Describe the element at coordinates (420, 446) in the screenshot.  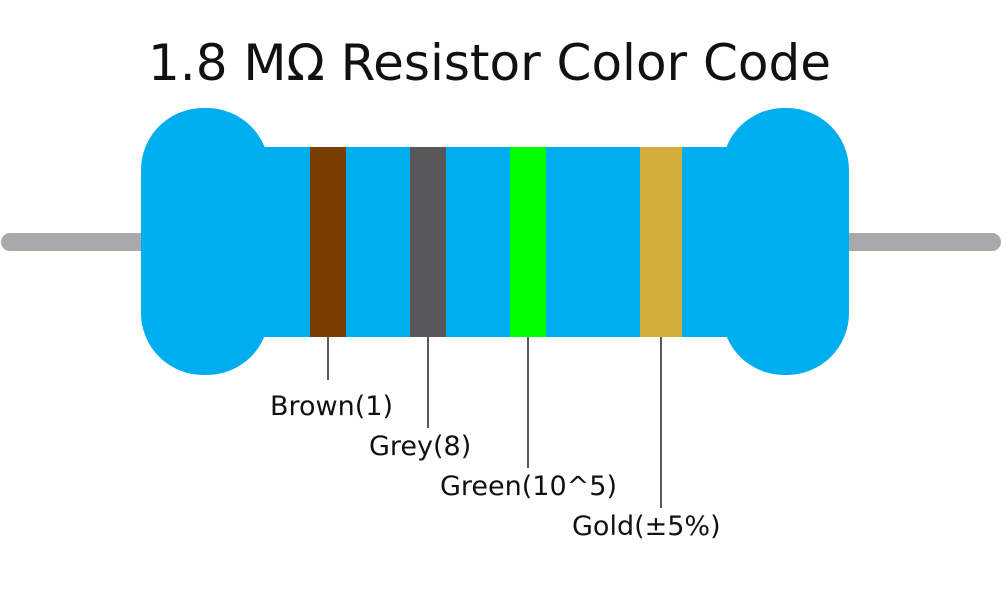
I see `band-label: Grey(8)` at that location.